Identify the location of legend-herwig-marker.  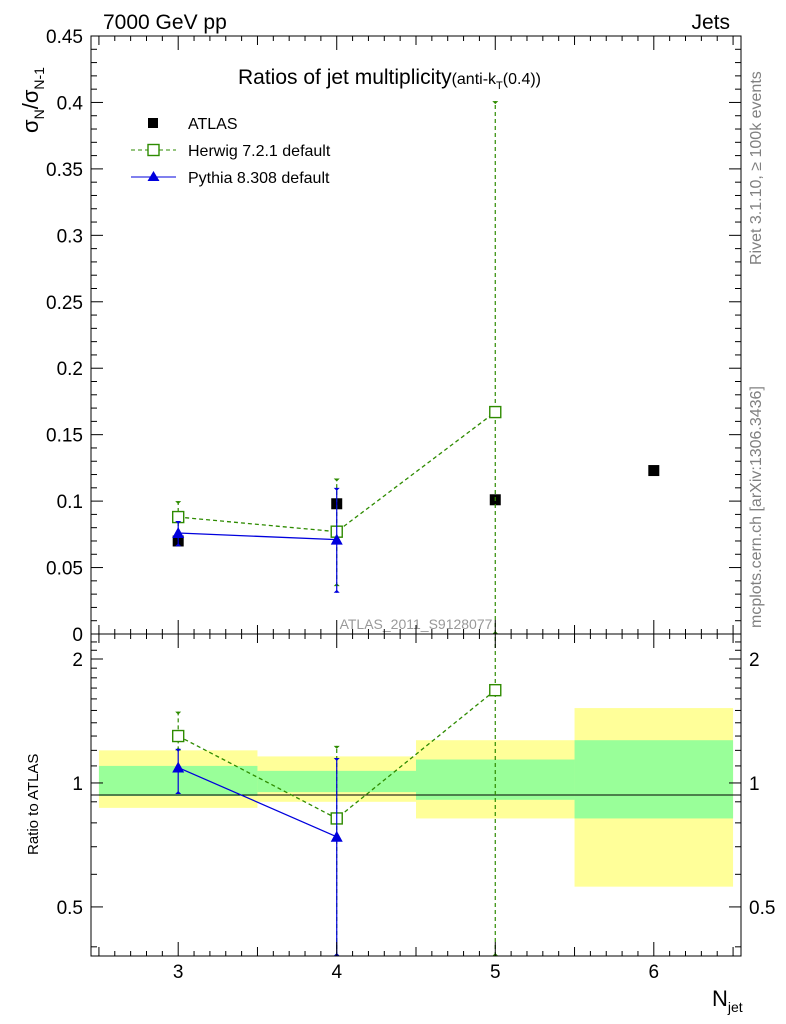
(153, 150).